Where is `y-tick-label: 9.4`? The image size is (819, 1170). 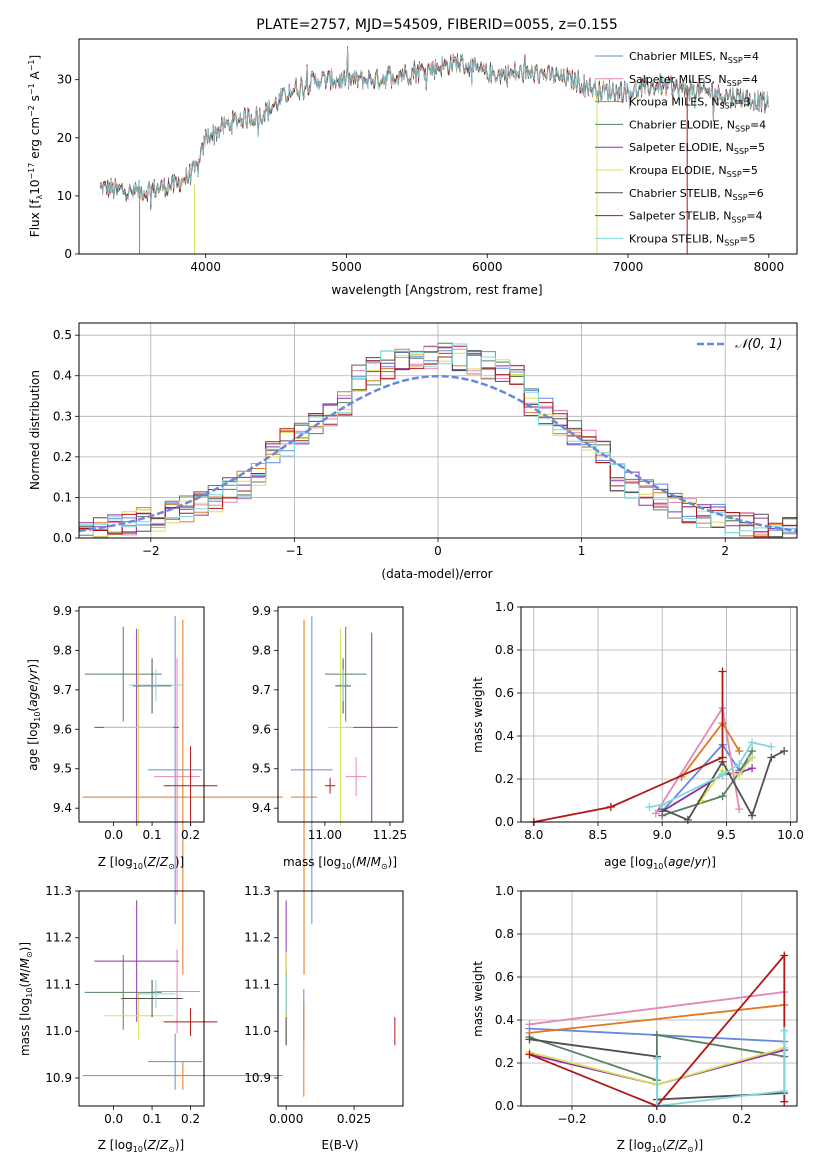 y-tick-label: 9.4 is located at coordinates (62, 808).